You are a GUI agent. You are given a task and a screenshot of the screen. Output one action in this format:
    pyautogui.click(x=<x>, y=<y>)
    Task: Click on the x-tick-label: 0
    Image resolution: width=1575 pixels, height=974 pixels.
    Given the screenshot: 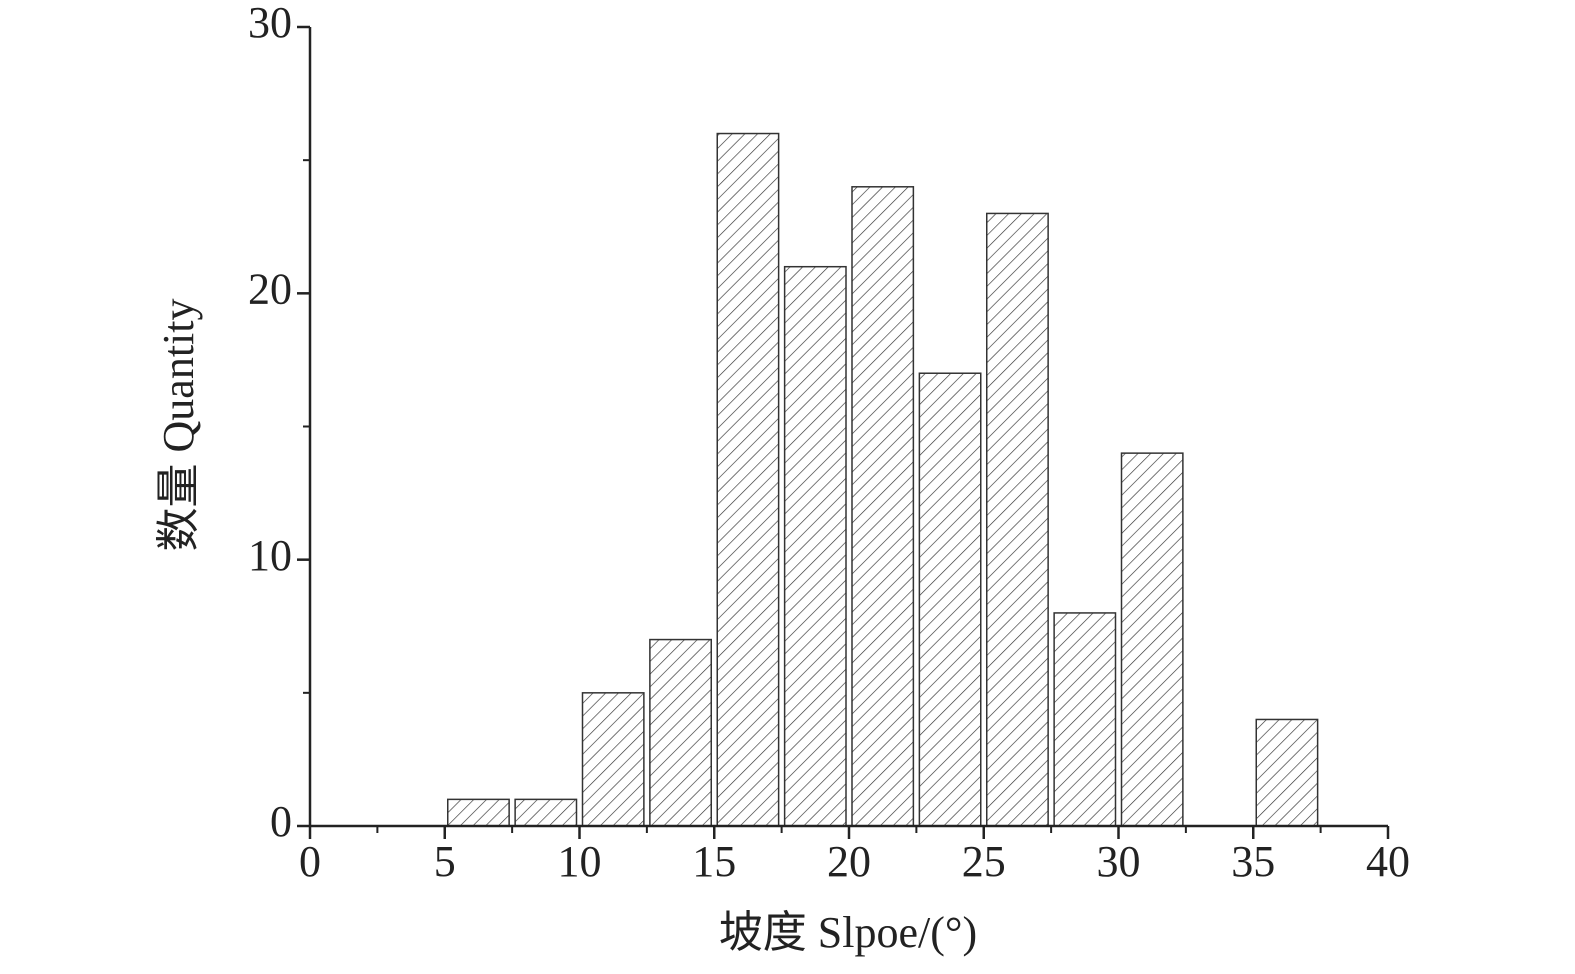 What is the action you would take?
    pyautogui.click(x=310, y=861)
    